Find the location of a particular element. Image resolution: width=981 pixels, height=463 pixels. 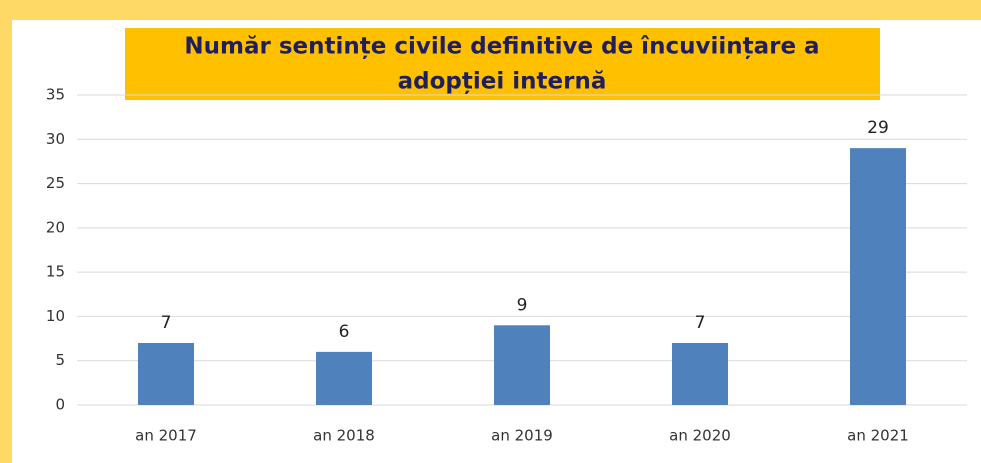

x-tick-label: an 2017 is located at coordinates (166, 436).